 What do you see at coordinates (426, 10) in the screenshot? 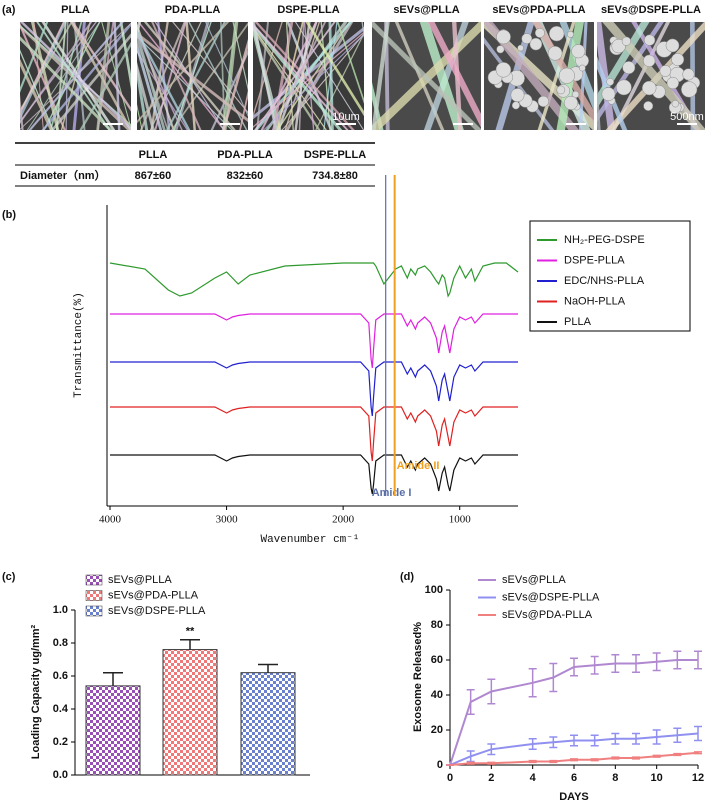
I see `image-title: sEVs@PLLA` at bounding box center [426, 10].